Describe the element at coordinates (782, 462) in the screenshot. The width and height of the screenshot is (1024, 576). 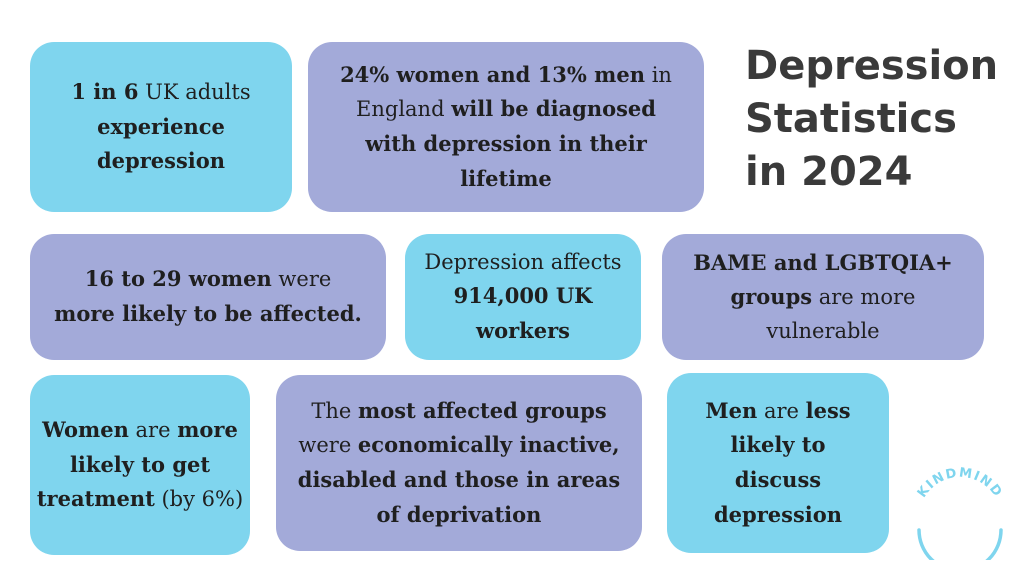
I see `stat-highlight: less likely to discuss depression` at that location.